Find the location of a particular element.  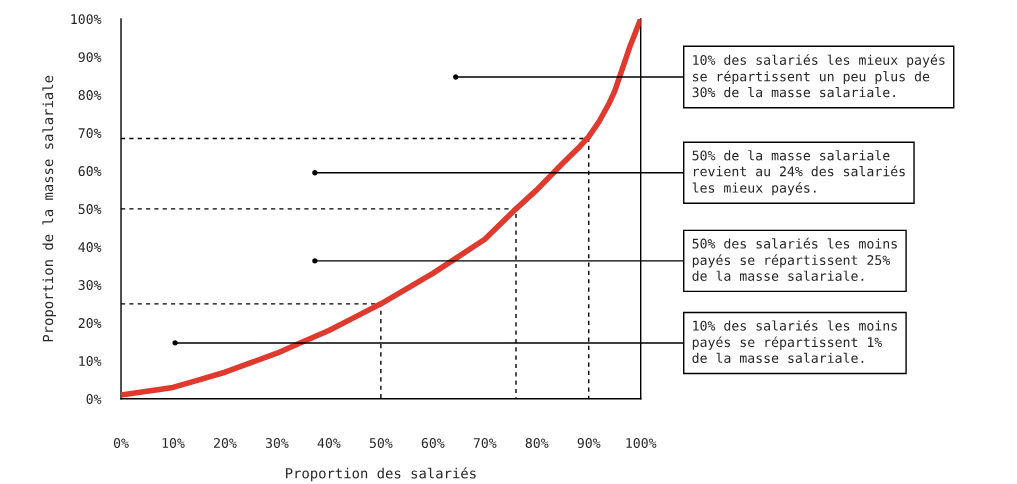

annotation: 10% des salariés les moins payés se répartissent 1% de la masse salariale. is located at coordinates (794, 341).